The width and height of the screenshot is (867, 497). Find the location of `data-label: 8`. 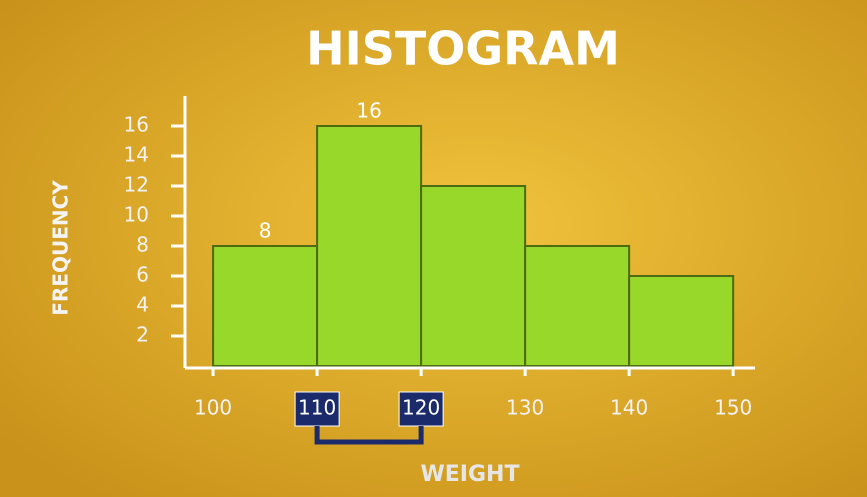

data-label: 8 is located at coordinates (265, 231).